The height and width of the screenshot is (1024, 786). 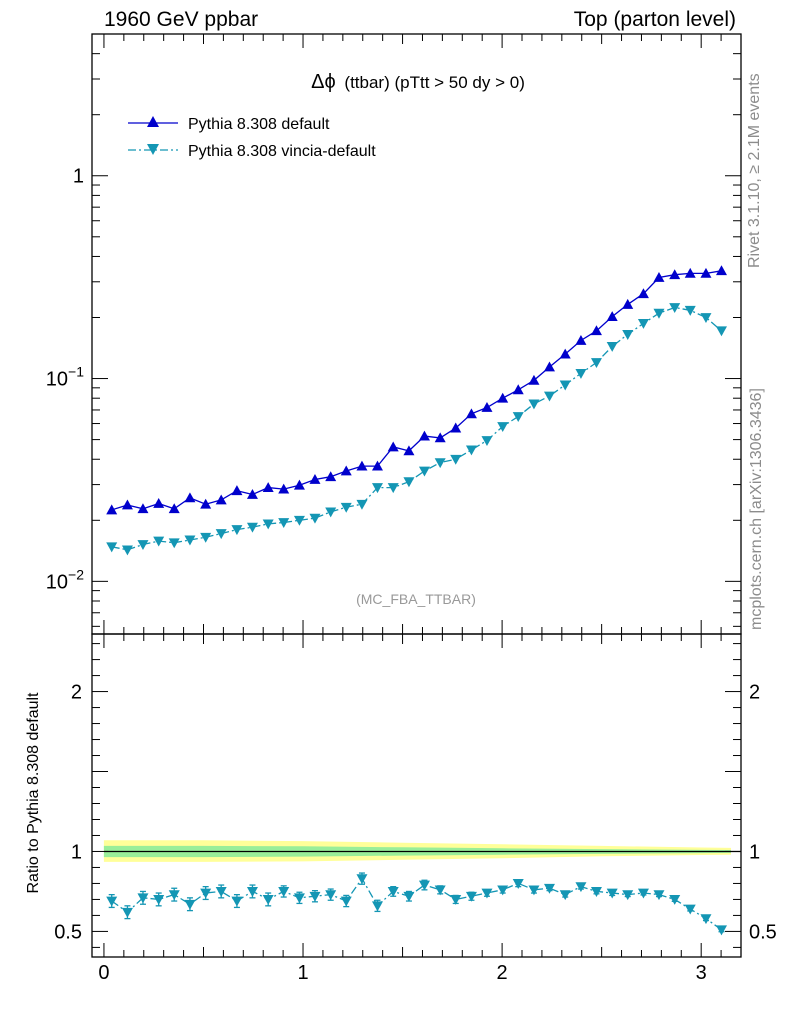 I want to click on ratio-y-tick-label-right: 2, so click(x=754, y=693).